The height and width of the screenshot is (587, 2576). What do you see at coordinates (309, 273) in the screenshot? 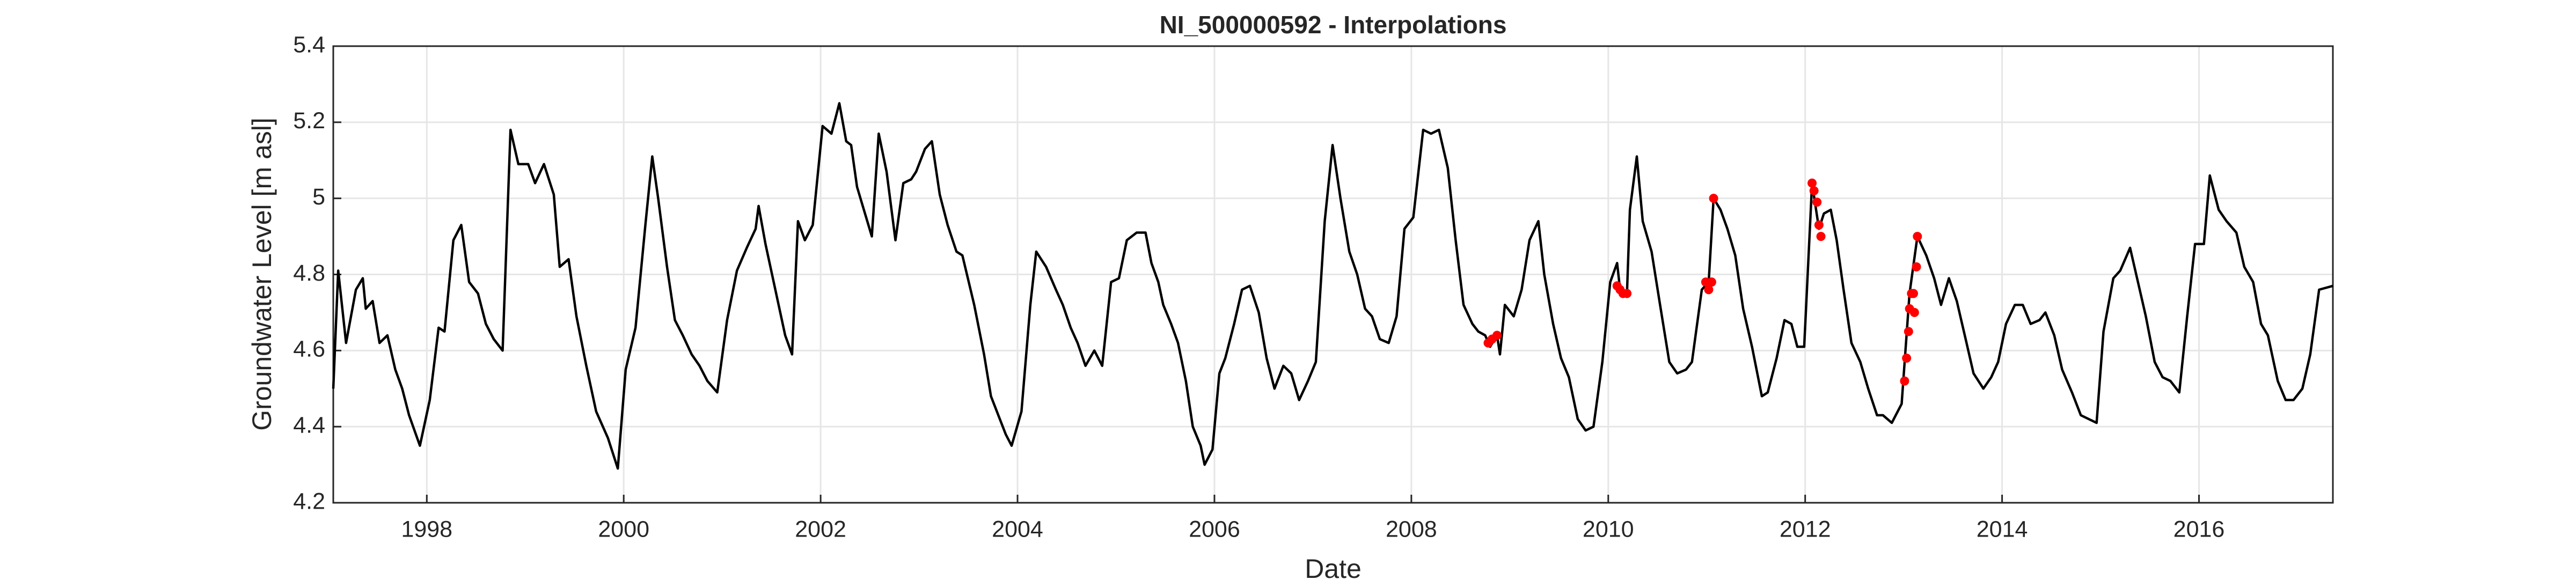
I see `y-tick-label: 4.8` at bounding box center [309, 273].